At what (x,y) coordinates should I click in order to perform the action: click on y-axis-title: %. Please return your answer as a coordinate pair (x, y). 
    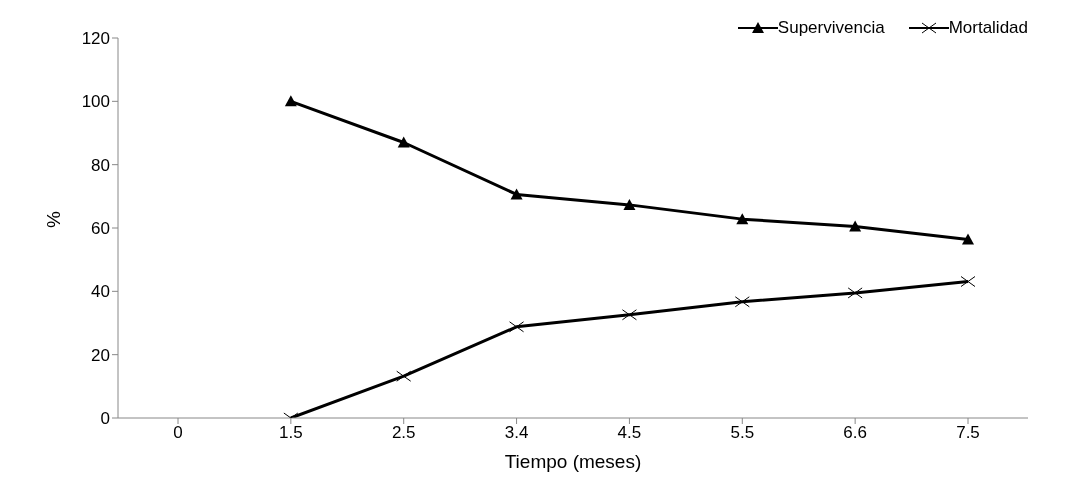
    Looking at the image, I should click on (53, 219).